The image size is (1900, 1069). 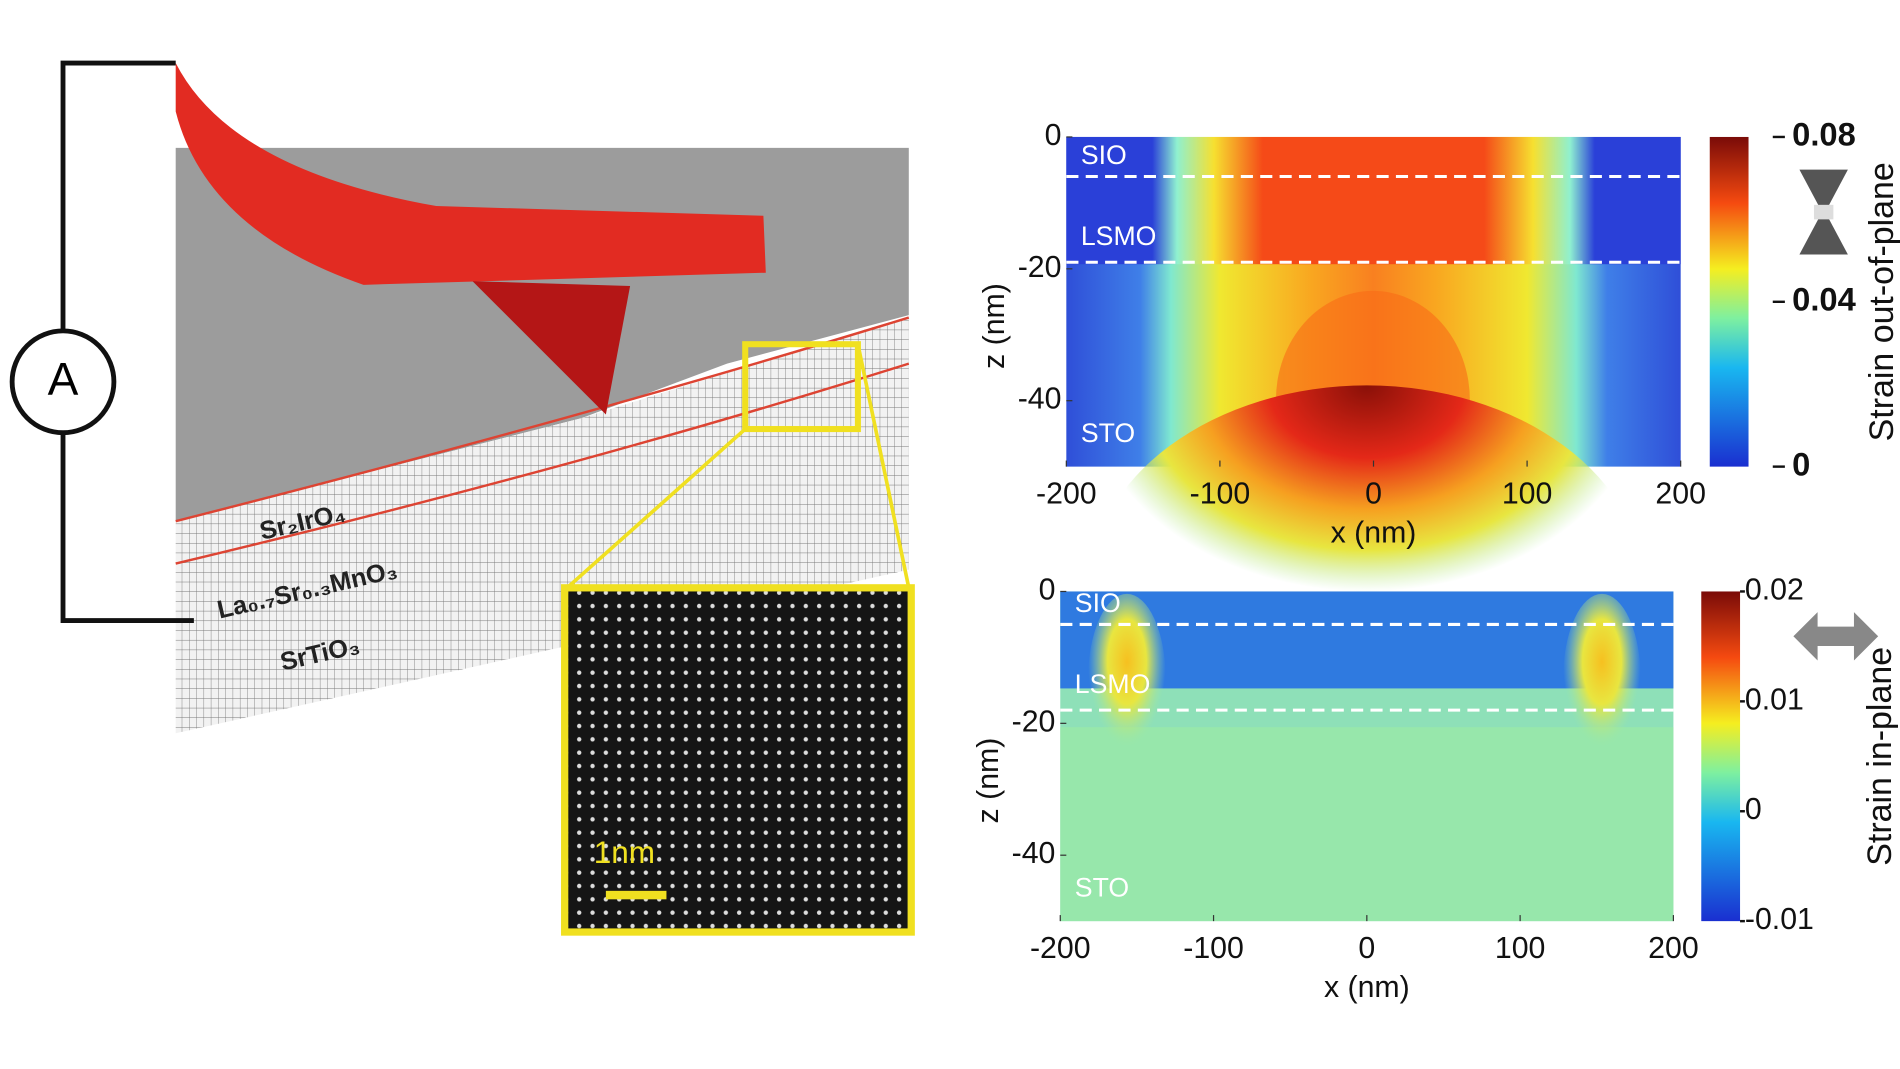 What do you see at coordinates (801, 387) in the screenshot?
I see `zoom-box` at bounding box center [801, 387].